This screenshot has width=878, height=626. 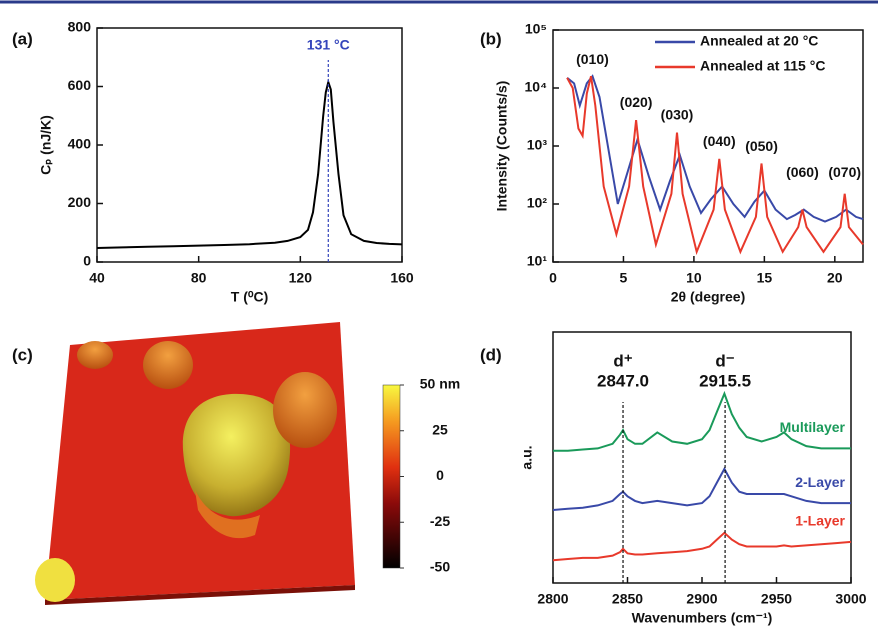 I want to click on y-axis-label: a.u., so click(x=527, y=457).